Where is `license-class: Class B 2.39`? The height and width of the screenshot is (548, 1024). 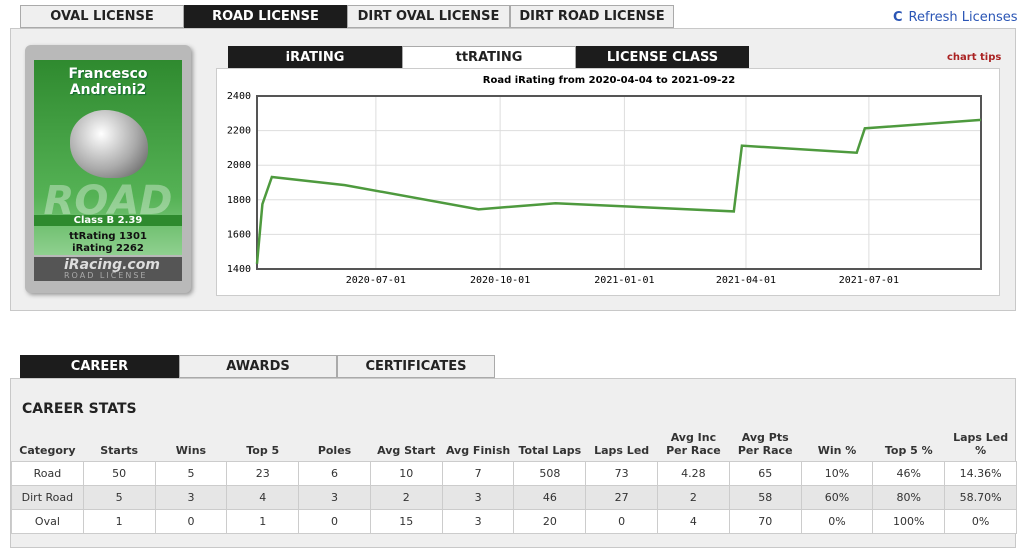 license-class: Class B 2.39 is located at coordinates (108, 220).